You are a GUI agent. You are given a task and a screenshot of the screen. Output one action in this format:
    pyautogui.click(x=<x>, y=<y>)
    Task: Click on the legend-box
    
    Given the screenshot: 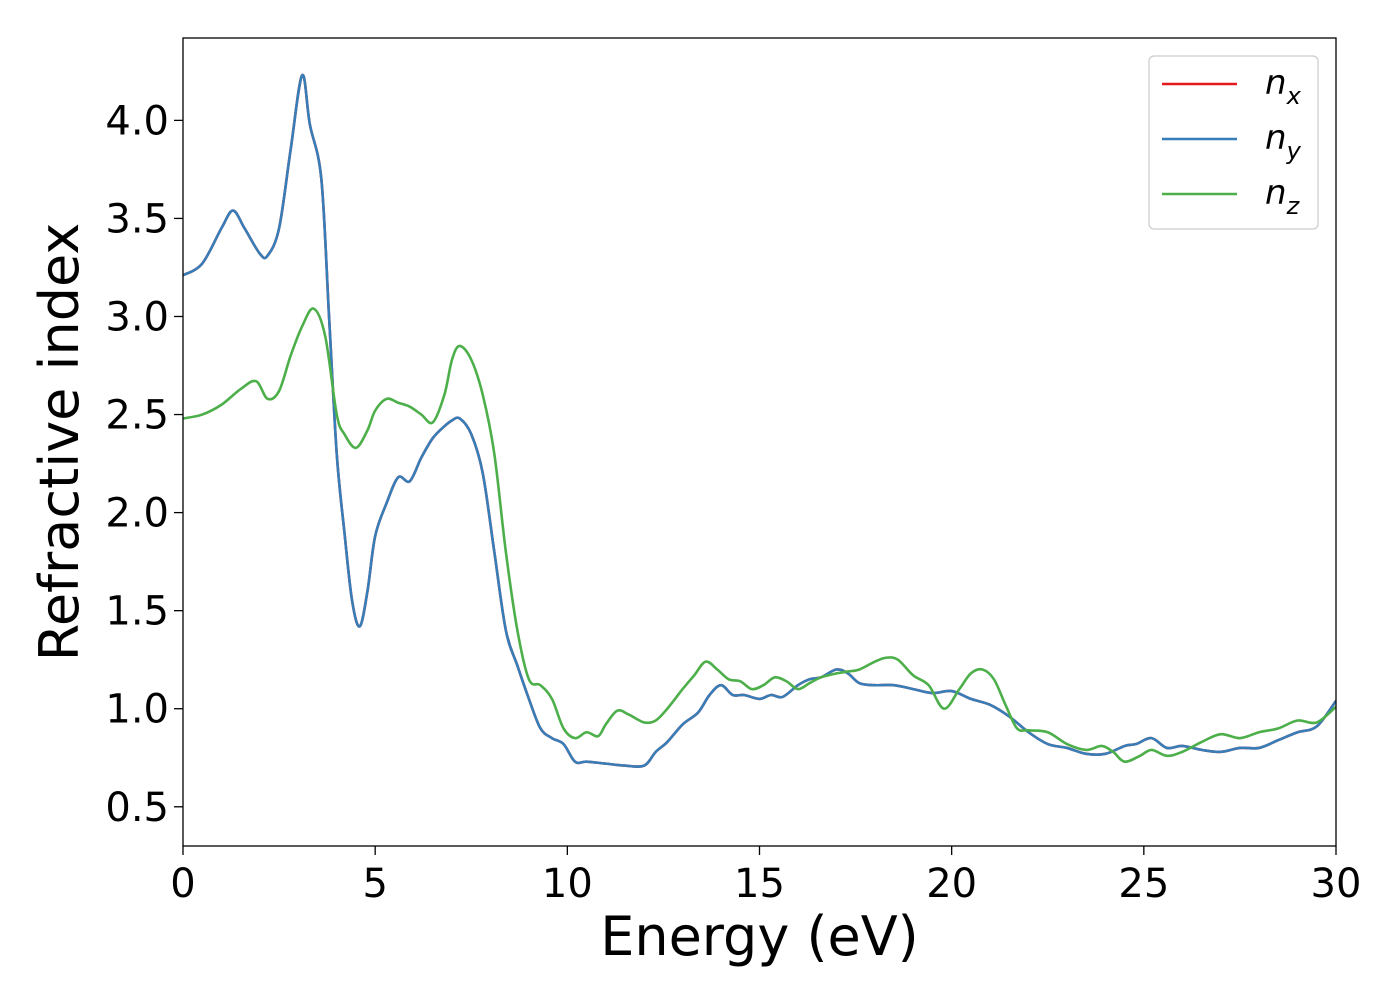 What is the action you would take?
    pyautogui.click(x=1233, y=142)
    